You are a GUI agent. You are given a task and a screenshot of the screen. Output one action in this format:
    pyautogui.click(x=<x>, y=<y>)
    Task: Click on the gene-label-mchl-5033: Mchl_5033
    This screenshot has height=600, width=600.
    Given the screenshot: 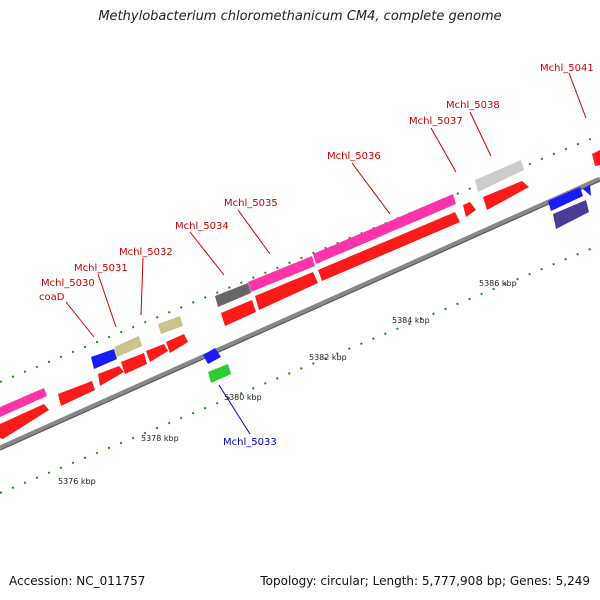 What is the action you would take?
    pyautogui.click(x=250, y=442)
    